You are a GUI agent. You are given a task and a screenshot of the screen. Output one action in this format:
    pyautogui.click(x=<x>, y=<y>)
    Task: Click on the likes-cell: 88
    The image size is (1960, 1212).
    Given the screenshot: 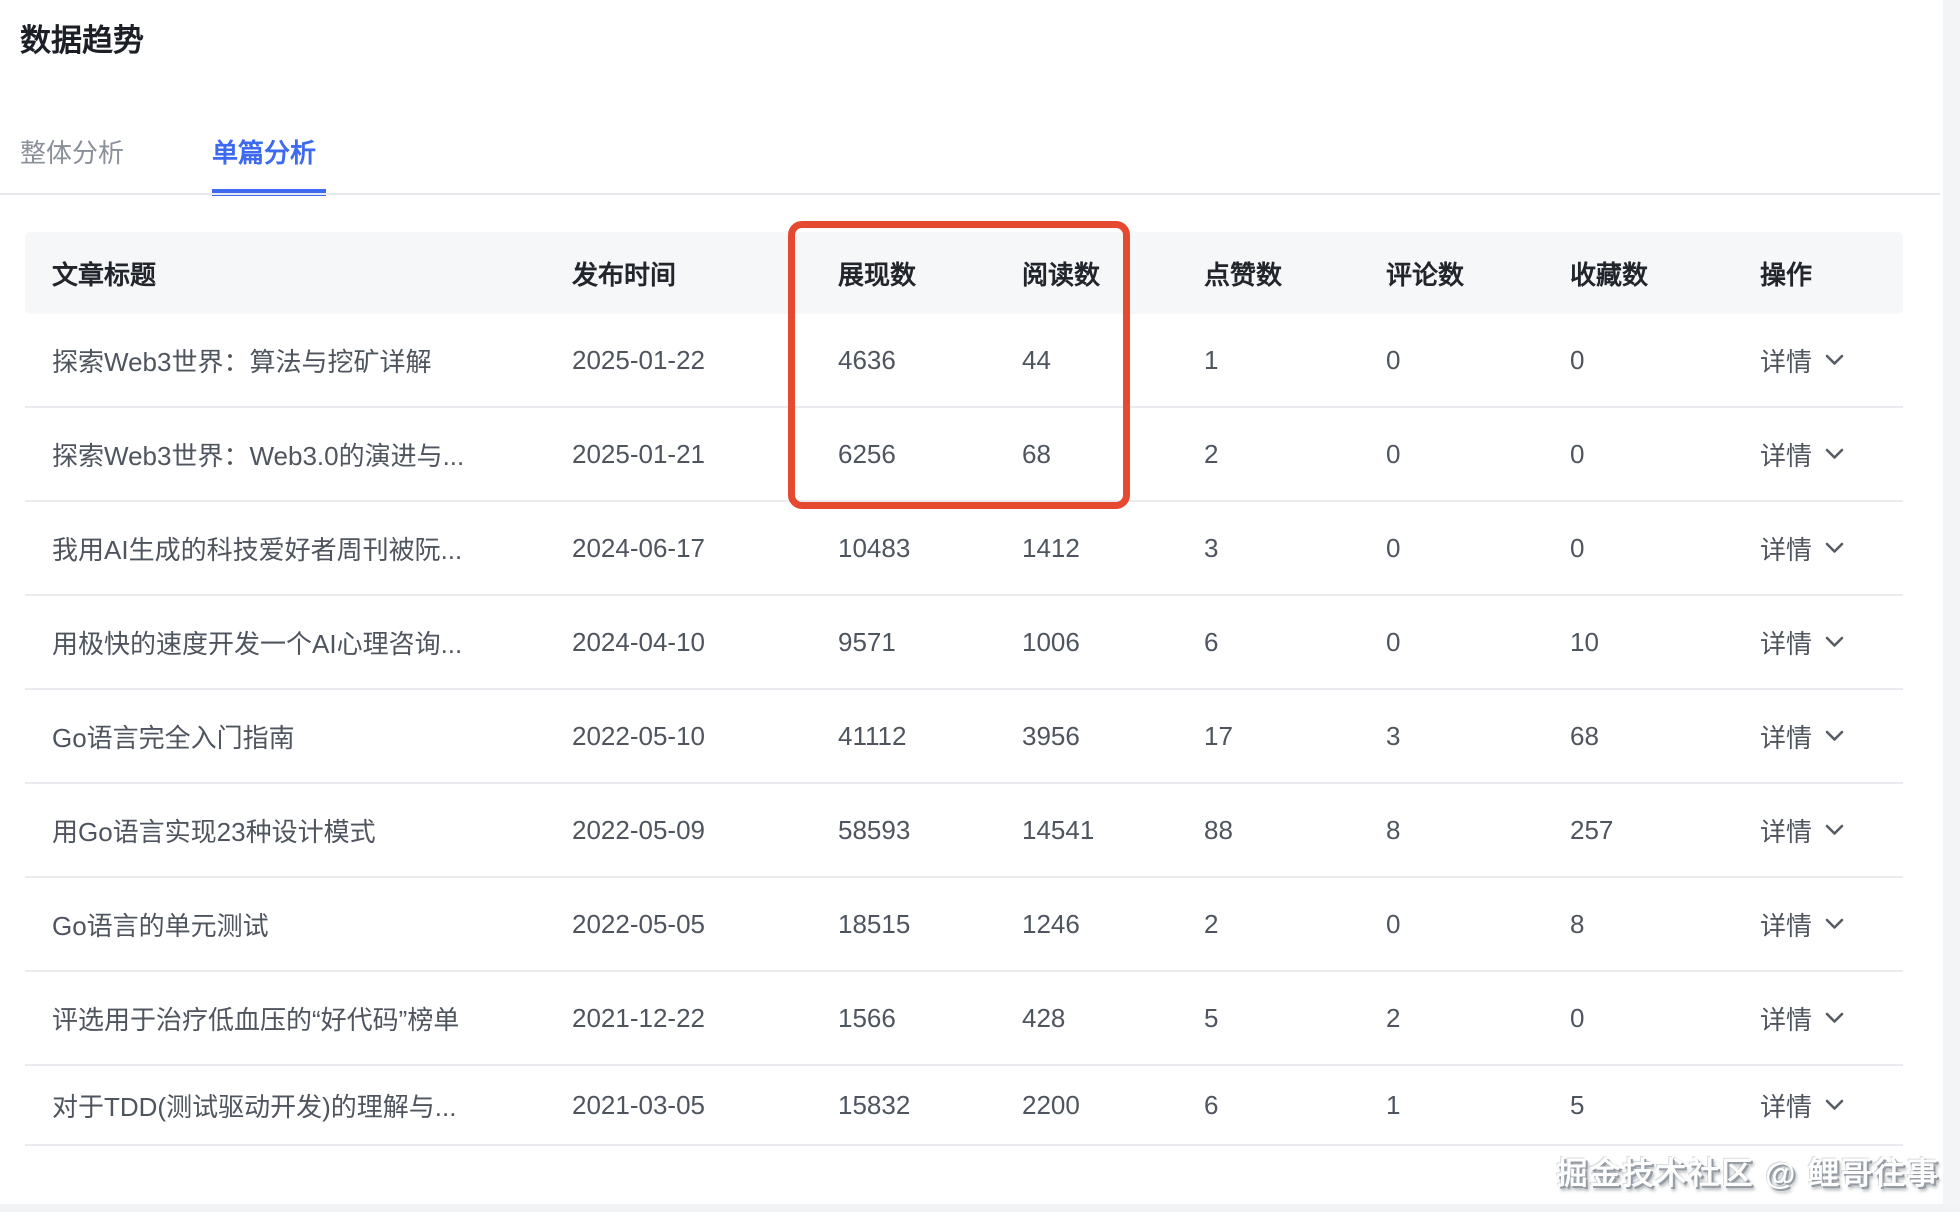 What is the action you would take?
    pyautogui.click(x=1218, y=829)
    